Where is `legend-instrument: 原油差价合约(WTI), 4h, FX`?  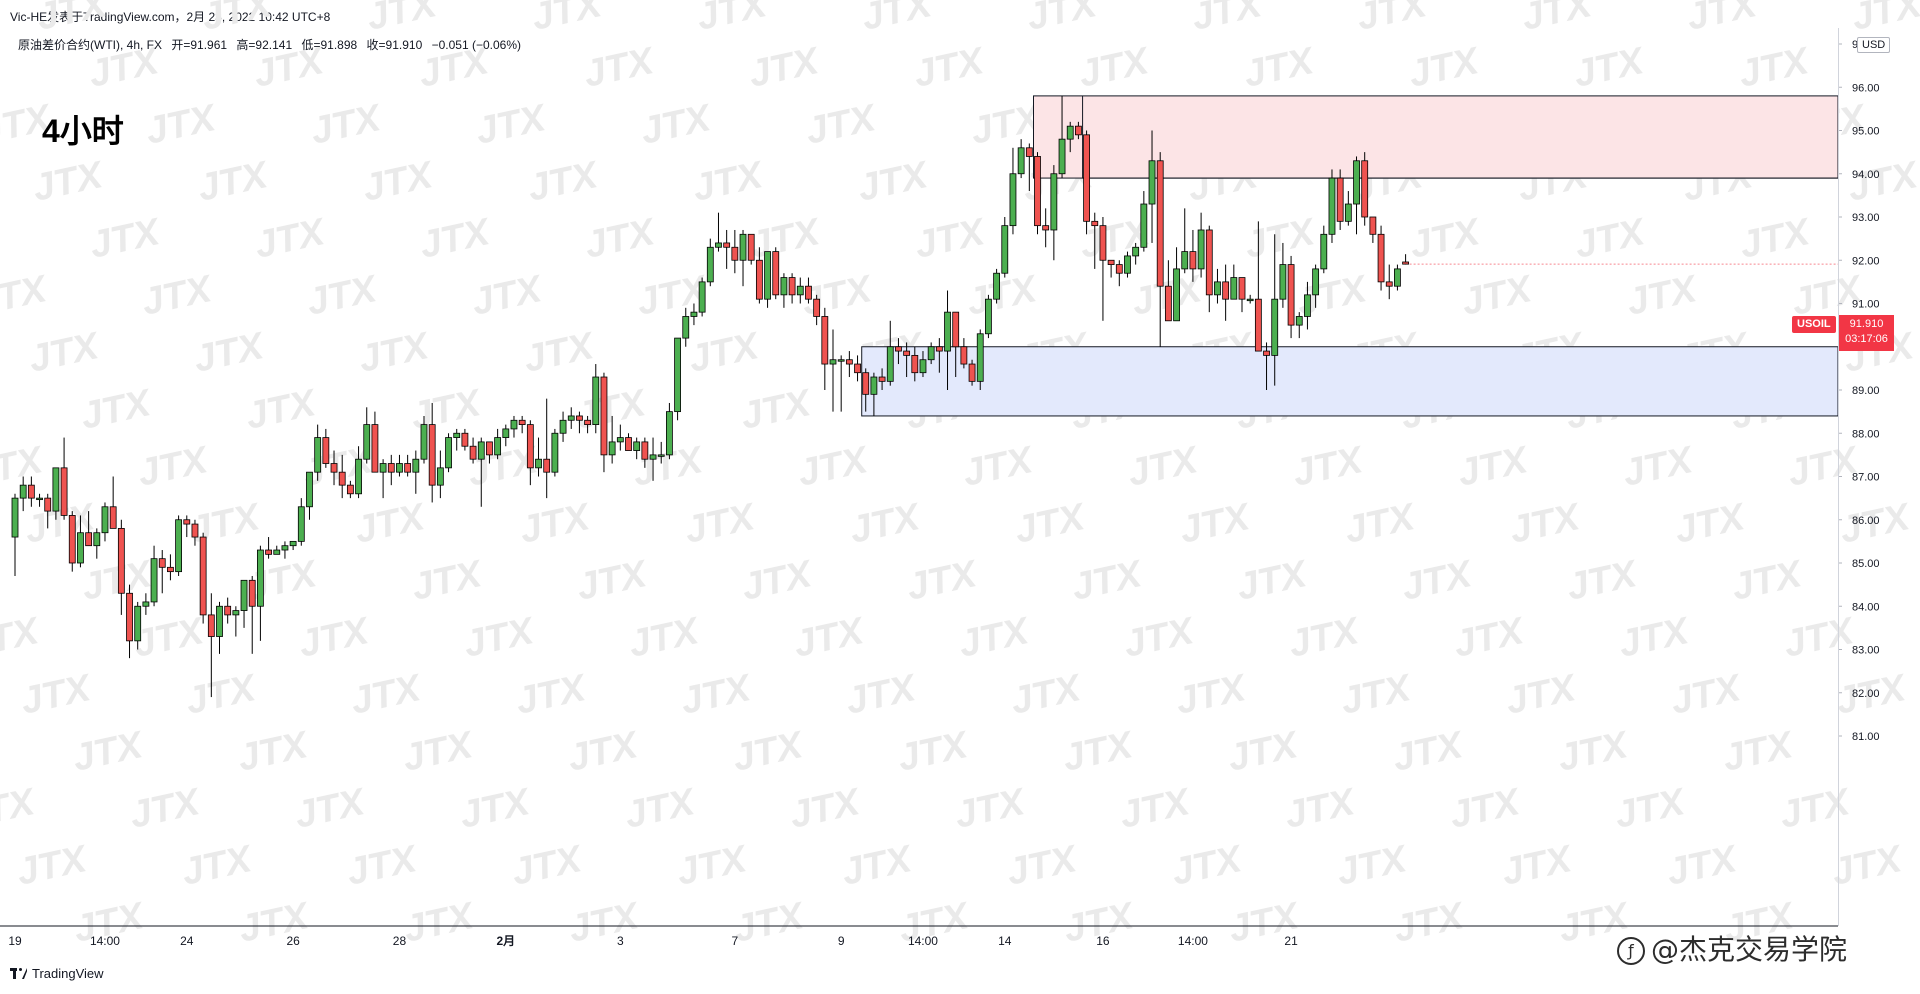
legend-instrument: 原油差价合约(WTI), 4h, FX is located at coordinates (90, 45).